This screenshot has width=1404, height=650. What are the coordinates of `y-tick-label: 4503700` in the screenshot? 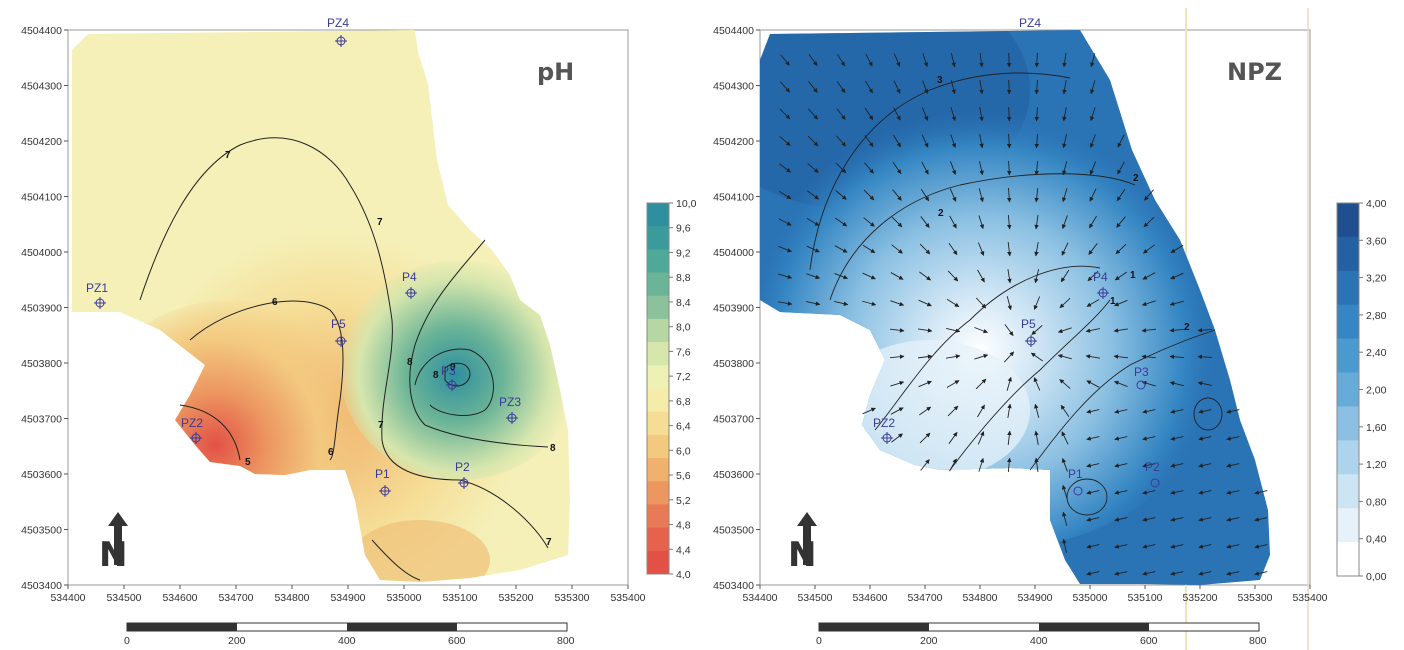 It's located at (733, 420).